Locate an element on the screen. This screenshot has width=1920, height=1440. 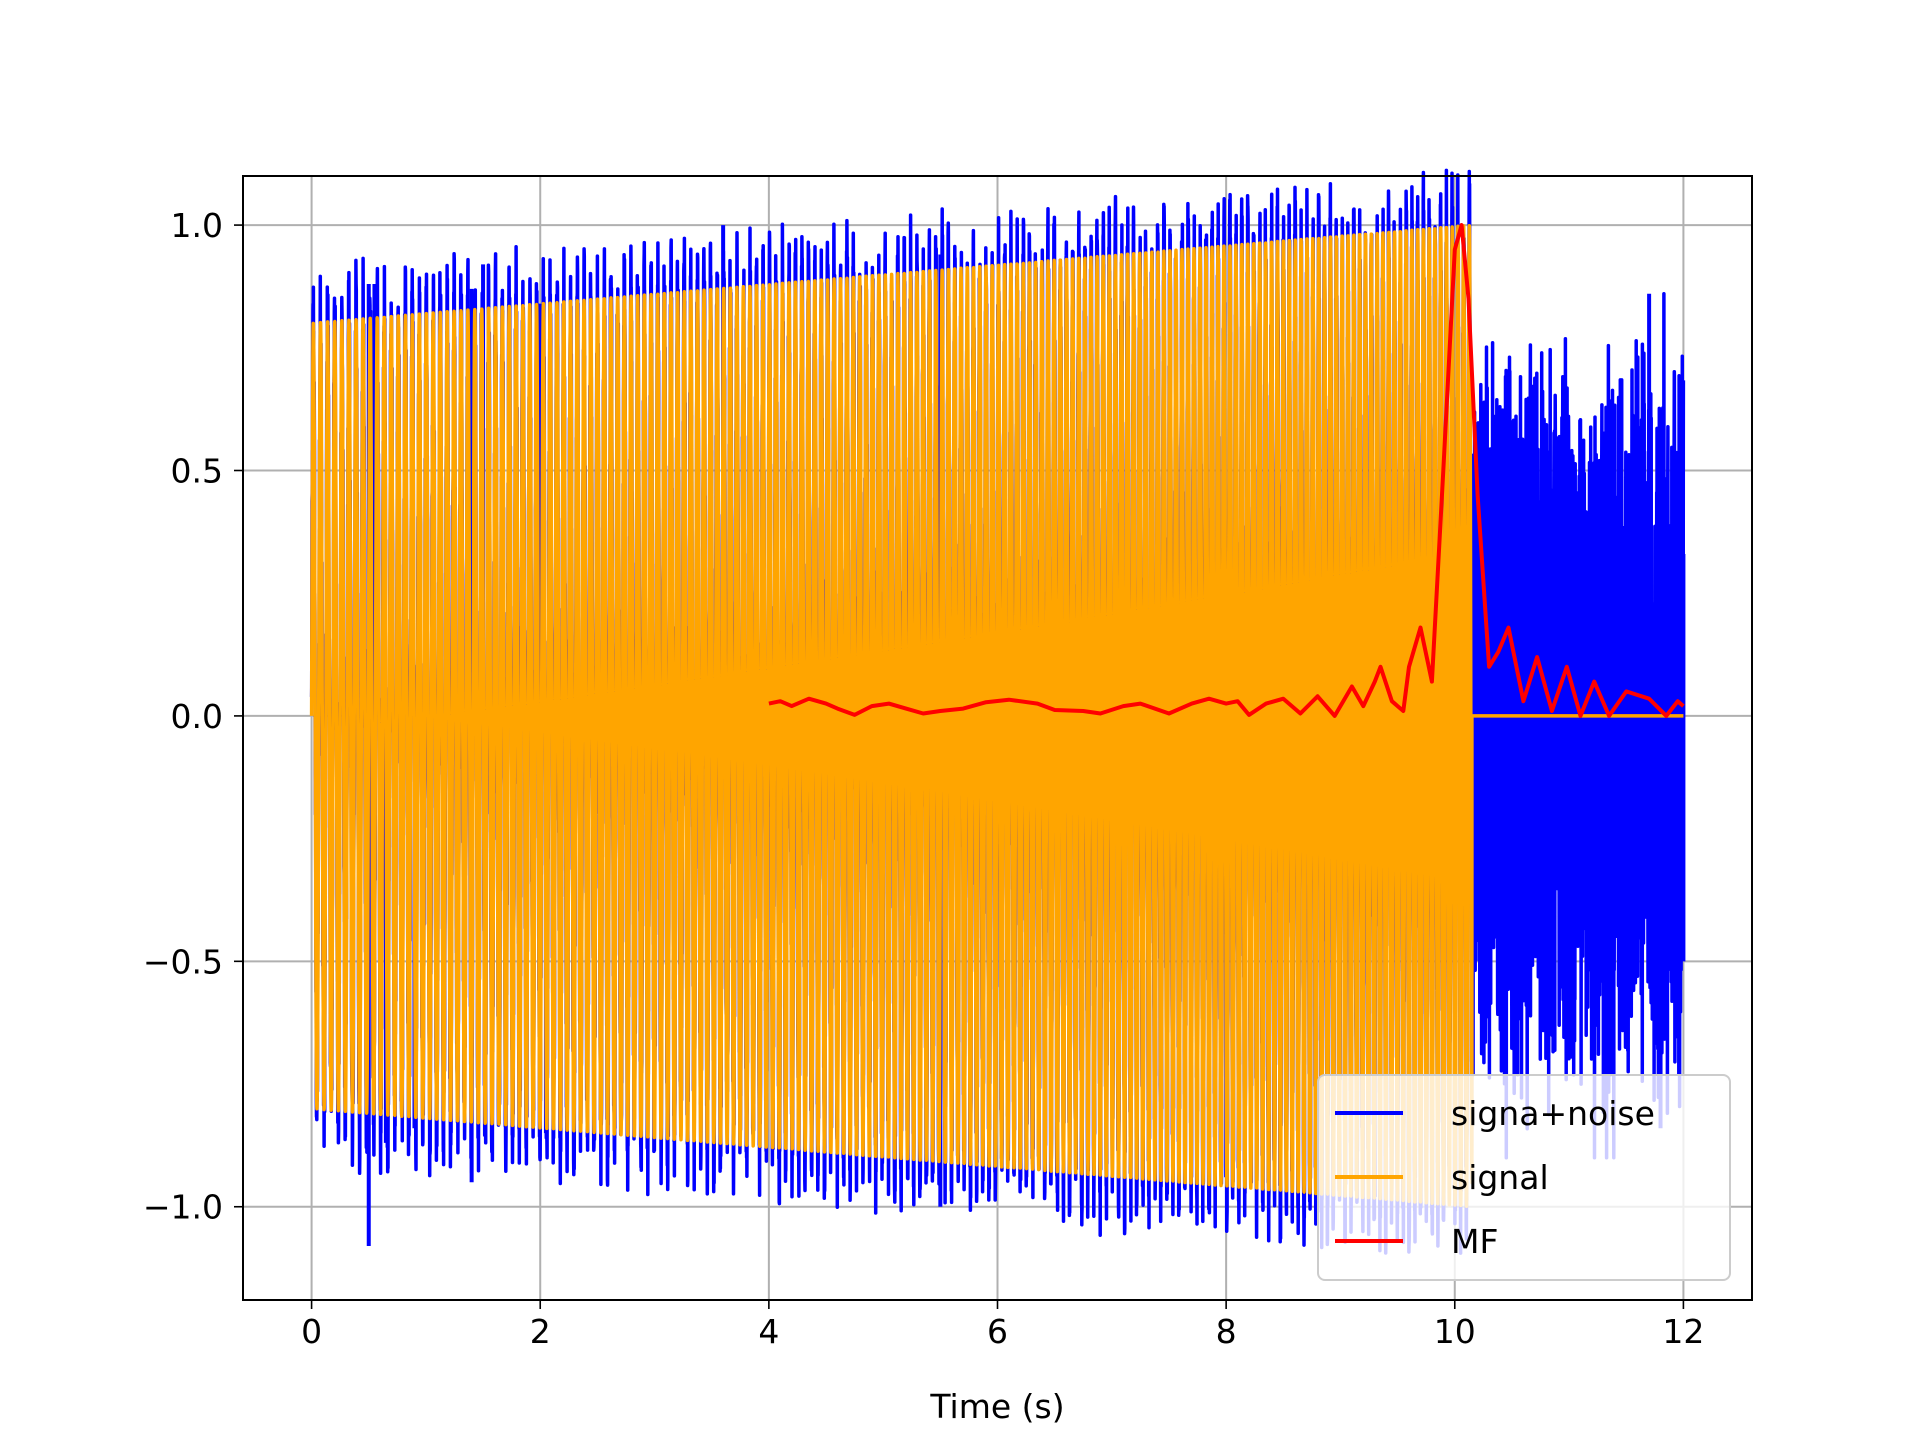
y-tick-label: 0.5 is located at coordinates (197, 470).